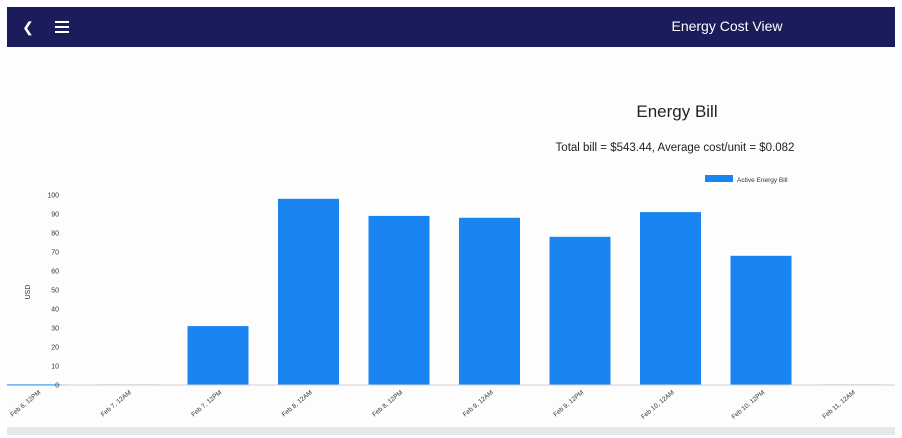  I want to click on x-tick-label: Feb 9, 12PM, so click(568, 403).